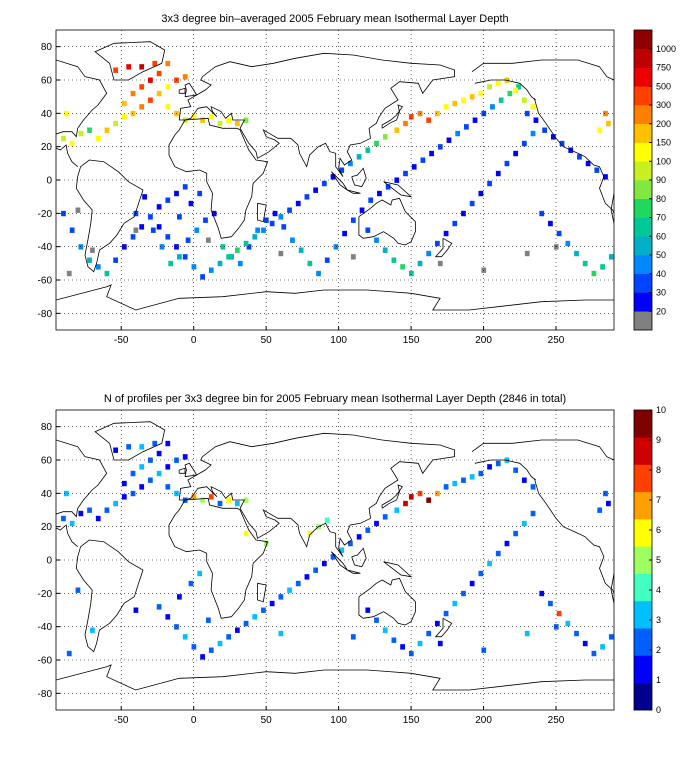 The image size is (696, 760). Describe the element at coordinates (658, 500) in the screenshot. I see `colorbar-label: 7` at that location.